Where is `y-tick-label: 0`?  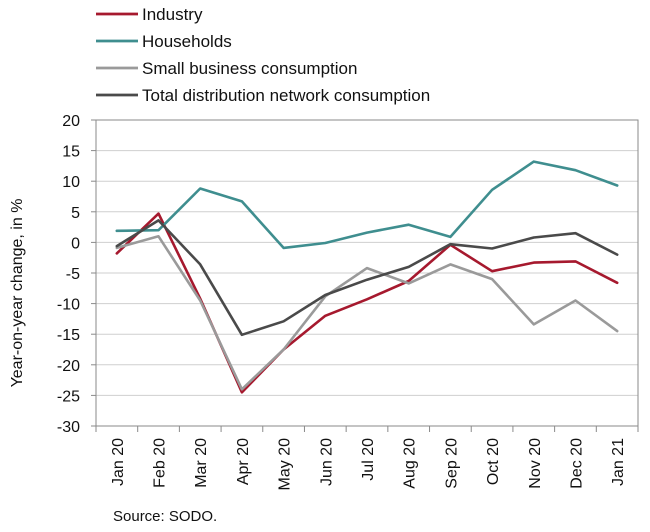
y-tick-label: 0 is located at coordinates (75, 243).